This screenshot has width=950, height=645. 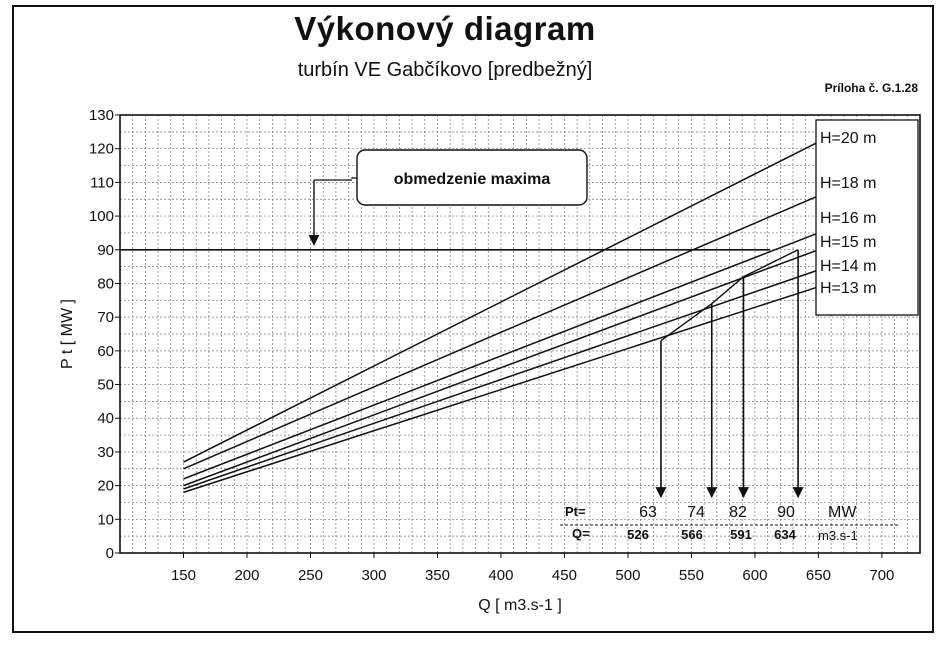 What do you see at coordinates (881, 575) in the screenshot?
I see `x-tick-label: 700` at bounding box center [881, 575].